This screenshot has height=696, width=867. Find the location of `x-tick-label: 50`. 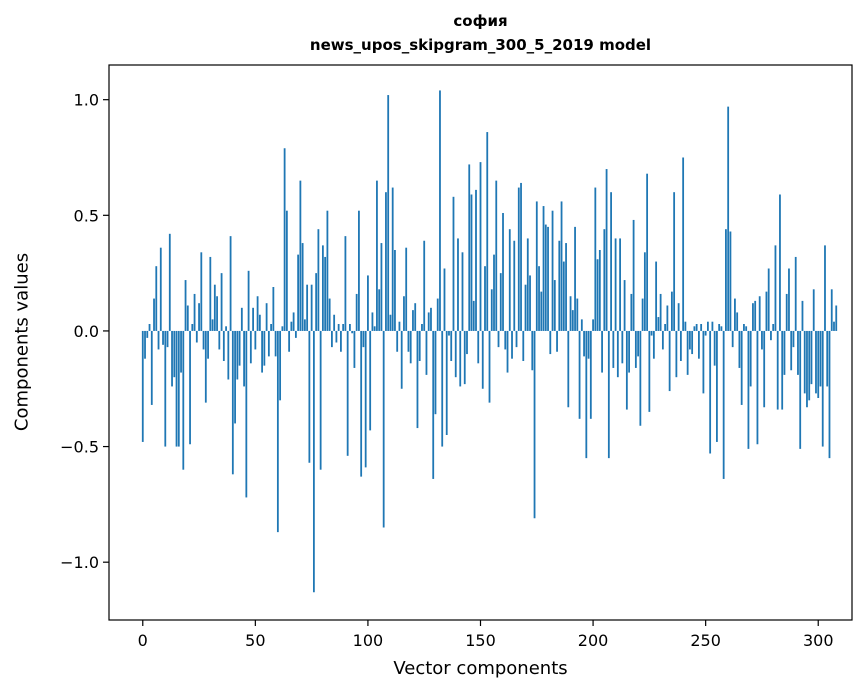

x-tick-label: 50 is located at coordinates (255, 640).